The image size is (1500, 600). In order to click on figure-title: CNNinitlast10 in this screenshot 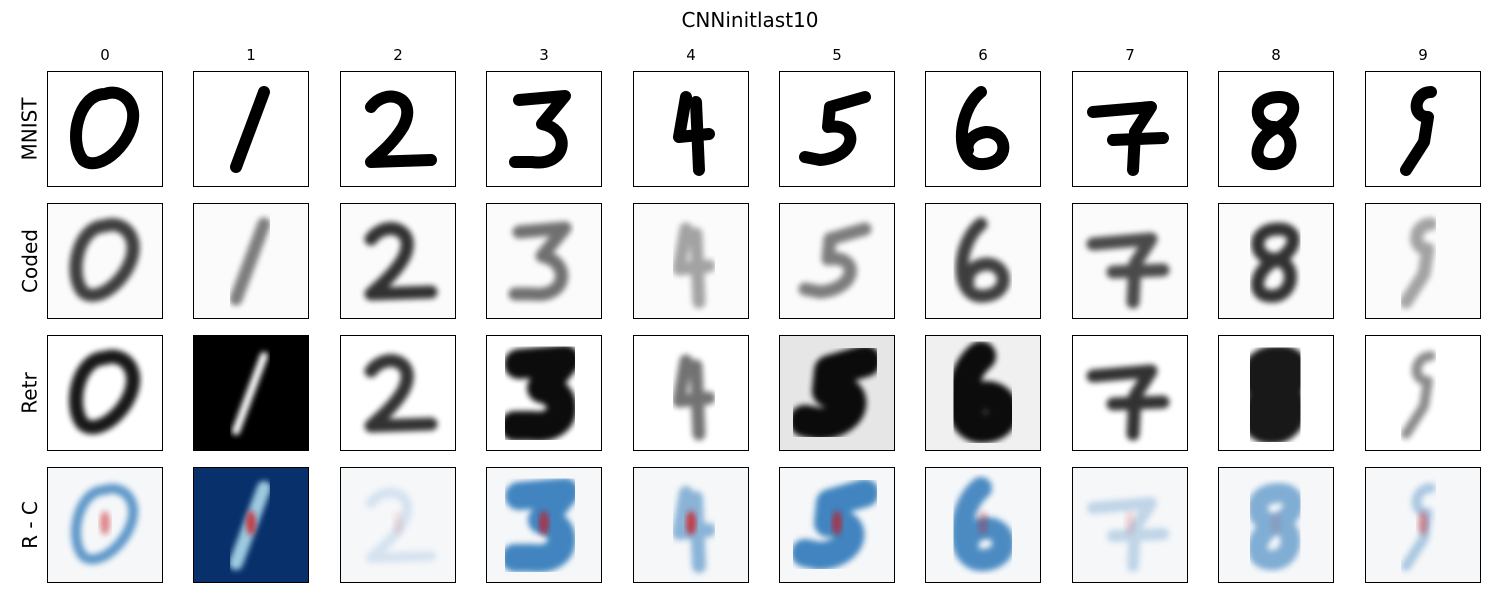, I will do `click(750, 20)`.